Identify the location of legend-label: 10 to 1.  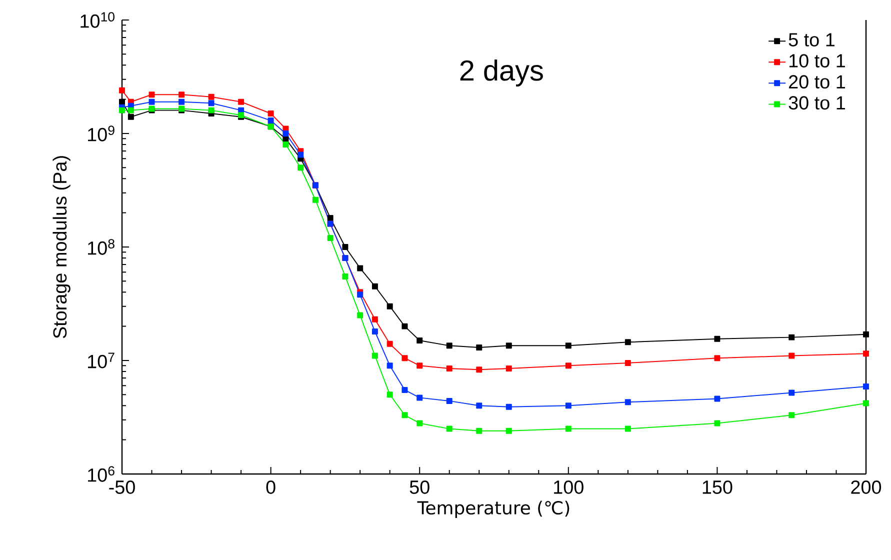
(817, 61).